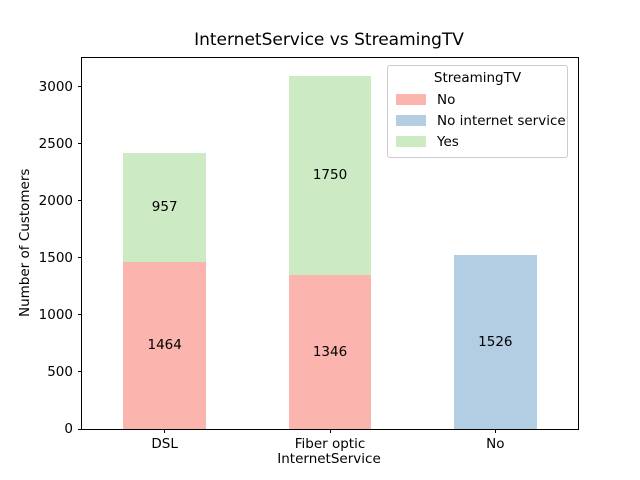 The width and height of the screenshot is (640, 480). What do you see at coordinates (329, 459) in the screenshot?
I see `x-axis-label: InternetService` at bounding box center [329, 459].